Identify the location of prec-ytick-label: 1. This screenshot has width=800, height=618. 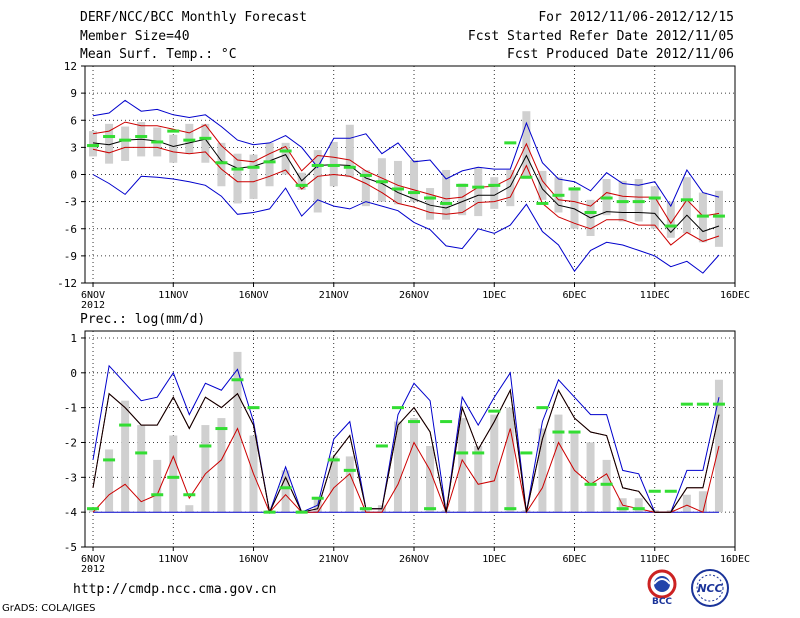
(73, 338).